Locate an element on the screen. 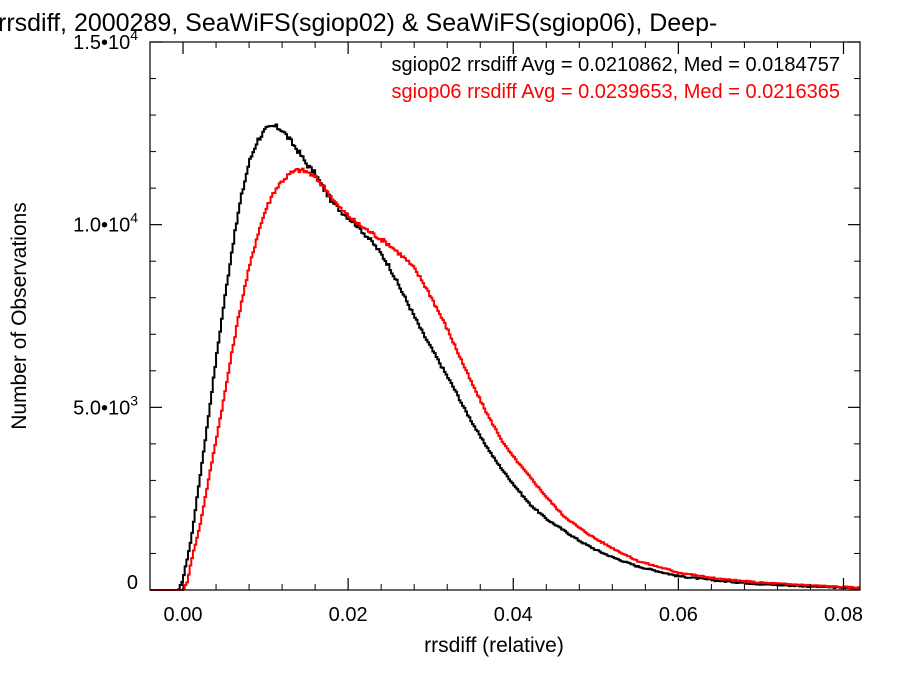 Image resolution: width=900 pixels, height=675 pixels. x-tick-label: 0.02 is located at coordinates (348, 615).